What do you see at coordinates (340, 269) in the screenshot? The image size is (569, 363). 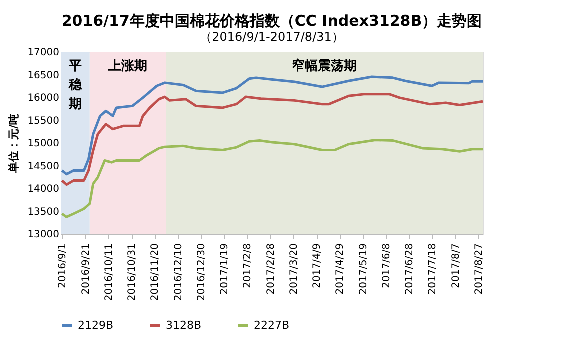 I see `x-tick-label: 2017/4/29` at bounding box center [340, 269].